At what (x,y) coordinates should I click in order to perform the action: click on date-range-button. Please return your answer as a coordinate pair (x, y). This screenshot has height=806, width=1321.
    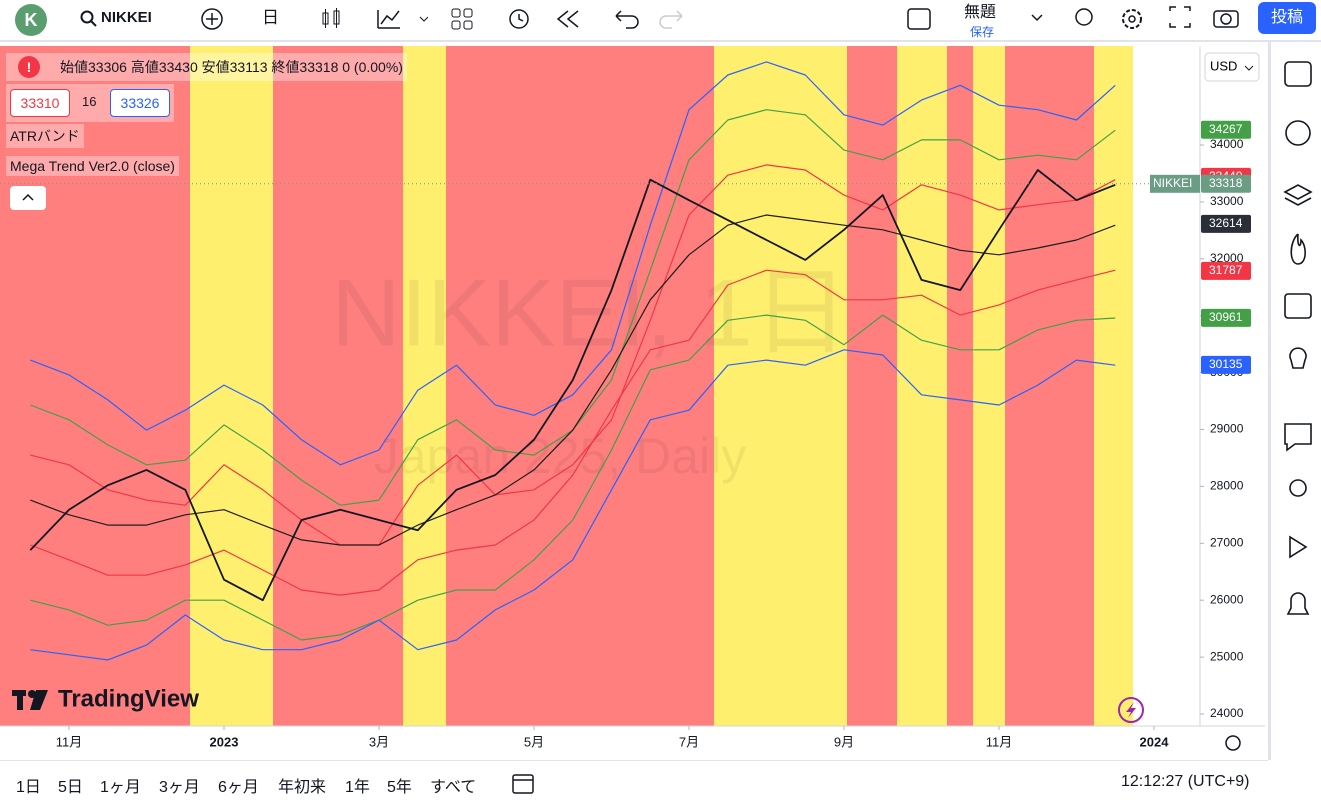
    Looking at the image, I should click on (523, 784).